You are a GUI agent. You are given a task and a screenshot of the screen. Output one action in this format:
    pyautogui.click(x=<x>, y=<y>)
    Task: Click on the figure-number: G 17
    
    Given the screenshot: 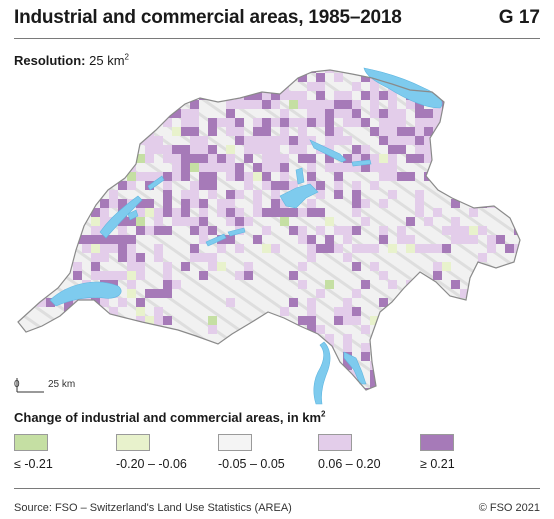 What is the action you would take?
    pyautogui.click(x=519, y=17)
    